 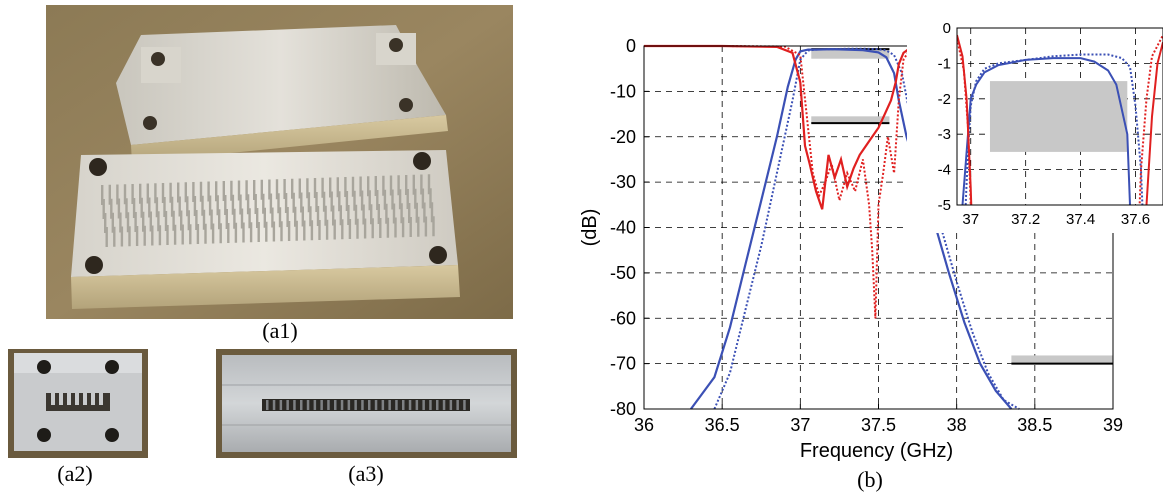 What do you see at coordinates (366, 403) in the screenshot?
I see `photo-filter-side-view` at bounding box center [366, 403].